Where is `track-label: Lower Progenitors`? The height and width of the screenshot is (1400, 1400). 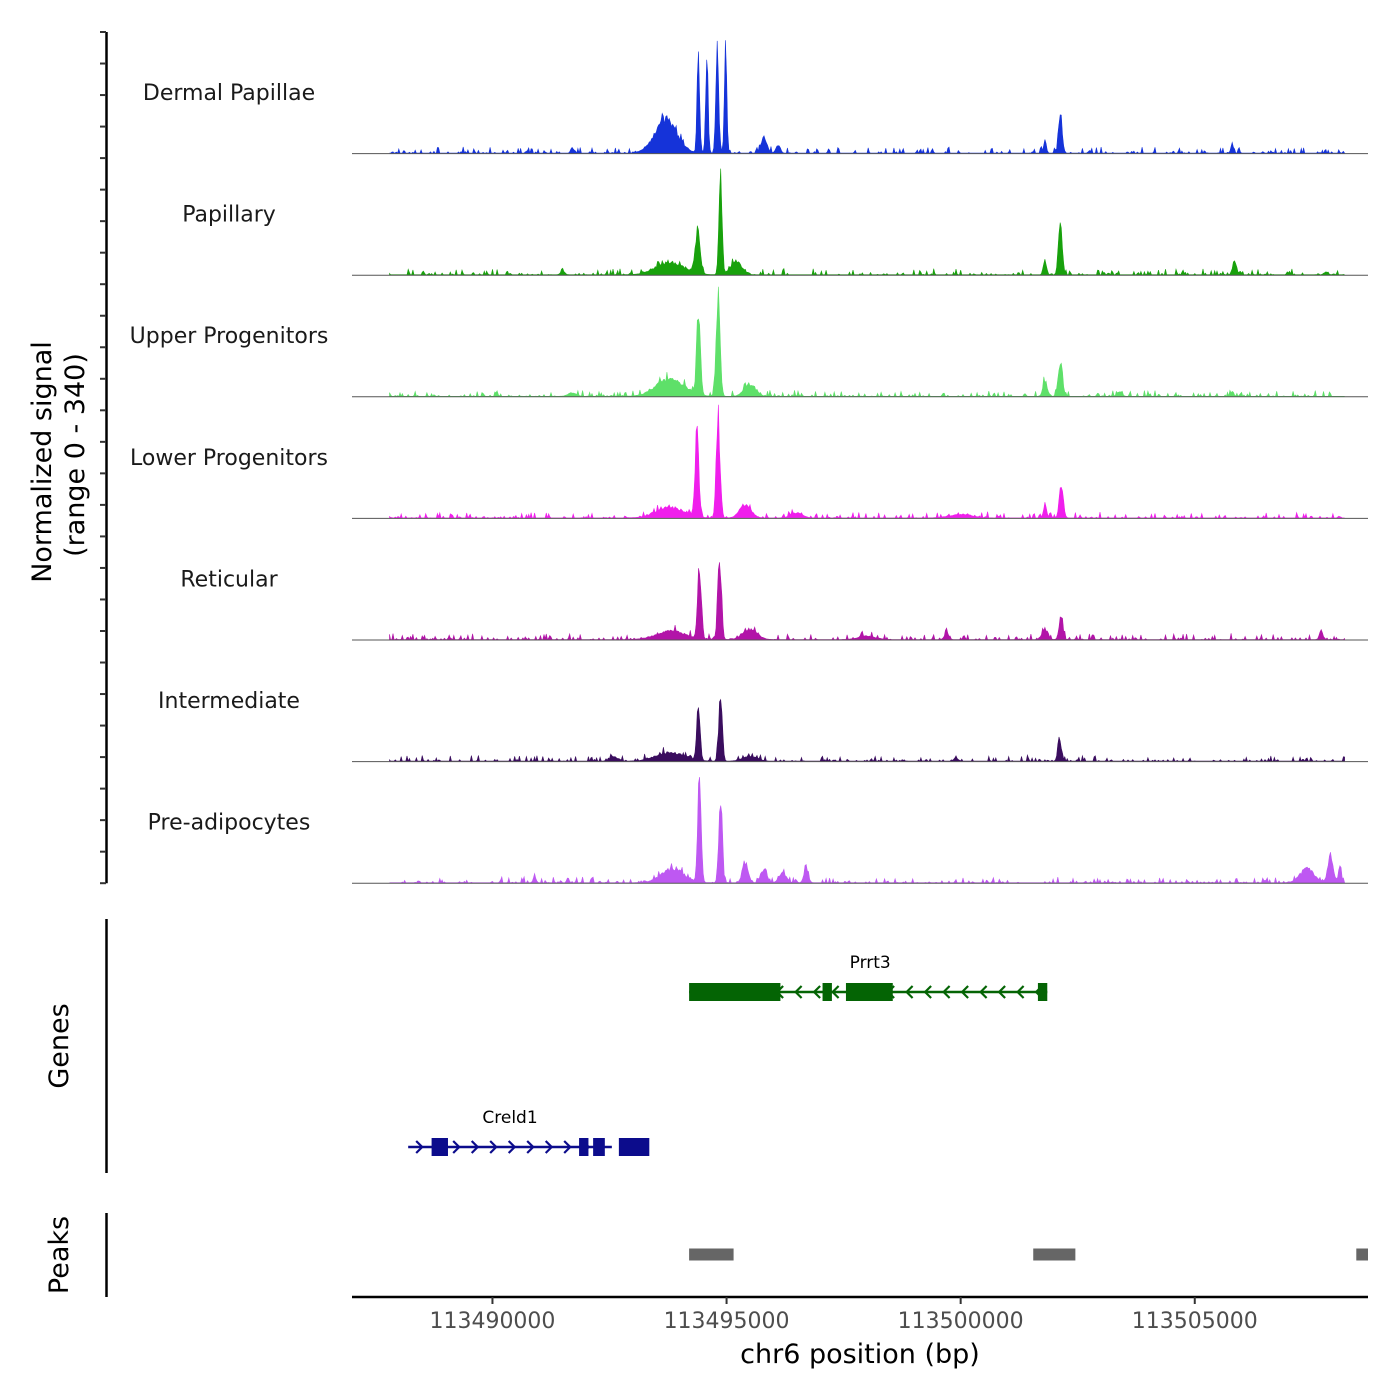 track-label: Lower Progenitors is located at coordinates (229, 458).